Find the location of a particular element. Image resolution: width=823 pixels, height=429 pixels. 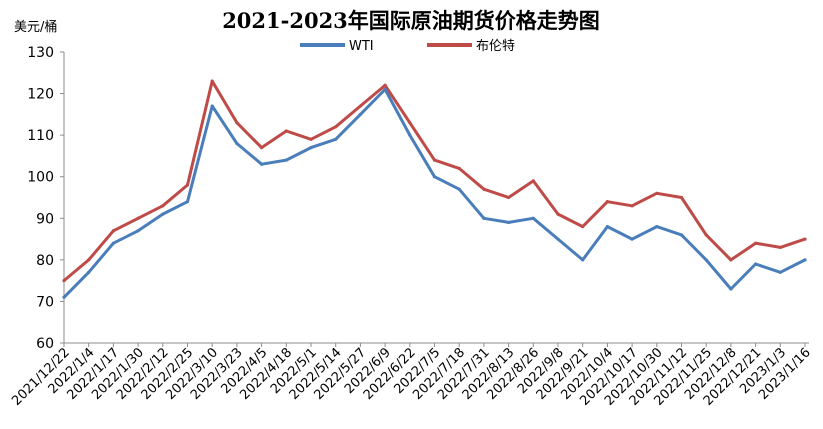

y-tick-label: 60 is located at coordinates (45, 344).